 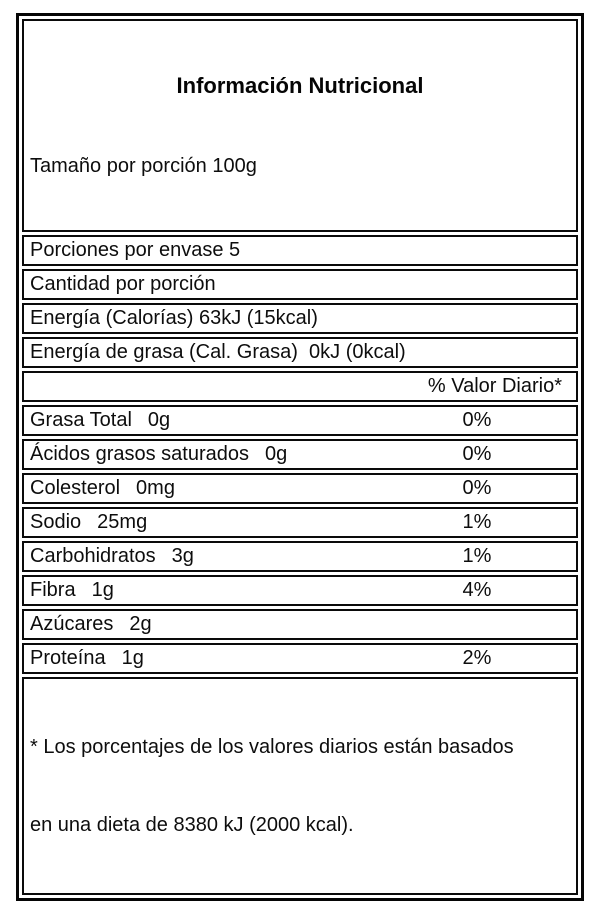 What do you see at coordinates (300, 420) in the screenshot?
I see `nutrient-row-grasa-total: Grasa Total 0g 0%` at bounding box center [300, 420].